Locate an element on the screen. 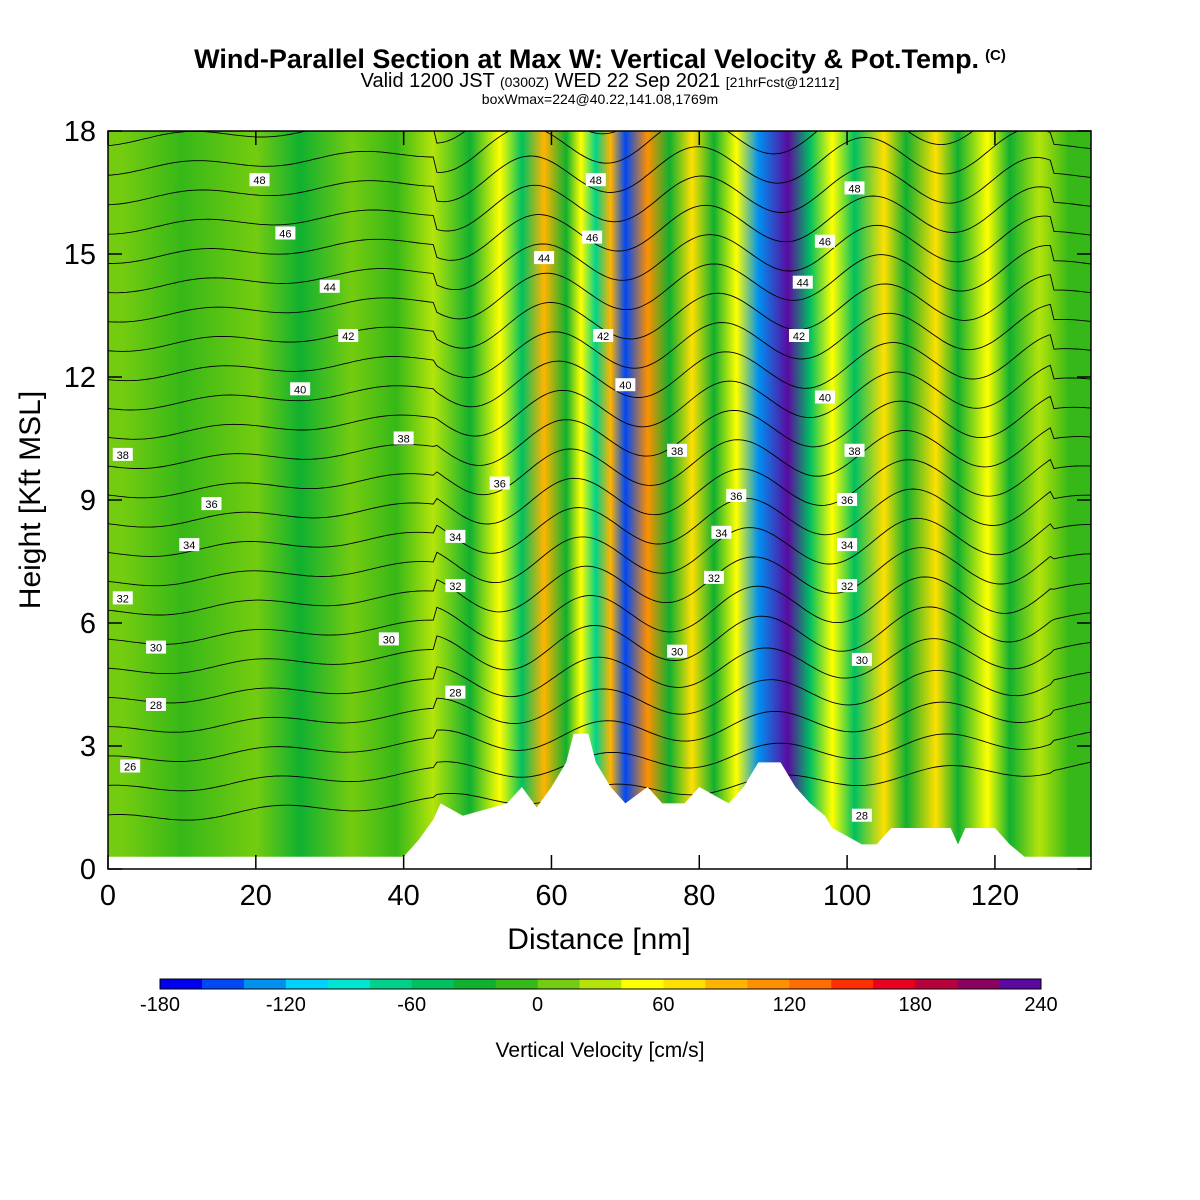 This screenshot has height=1200, width=1200. contour-label: 30 is located at coordinates (156, 649).